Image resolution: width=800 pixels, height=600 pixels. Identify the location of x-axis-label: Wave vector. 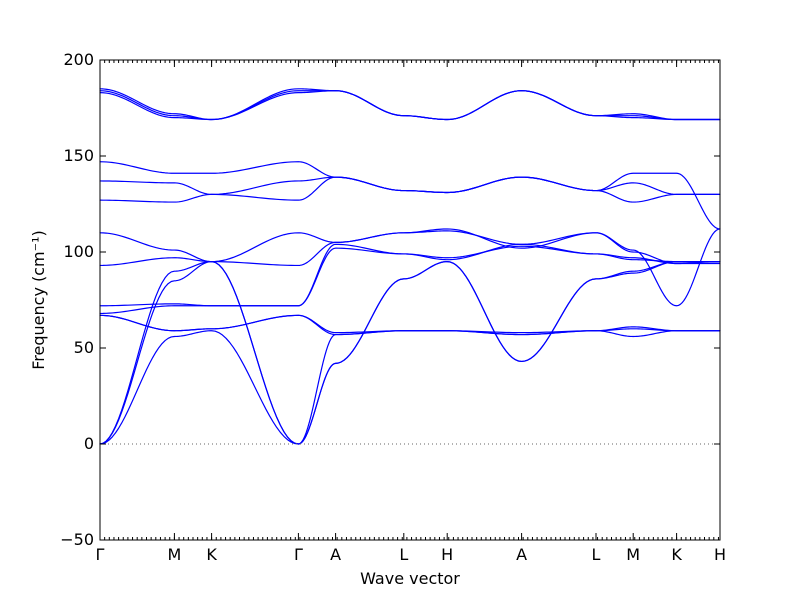
(410, 578).